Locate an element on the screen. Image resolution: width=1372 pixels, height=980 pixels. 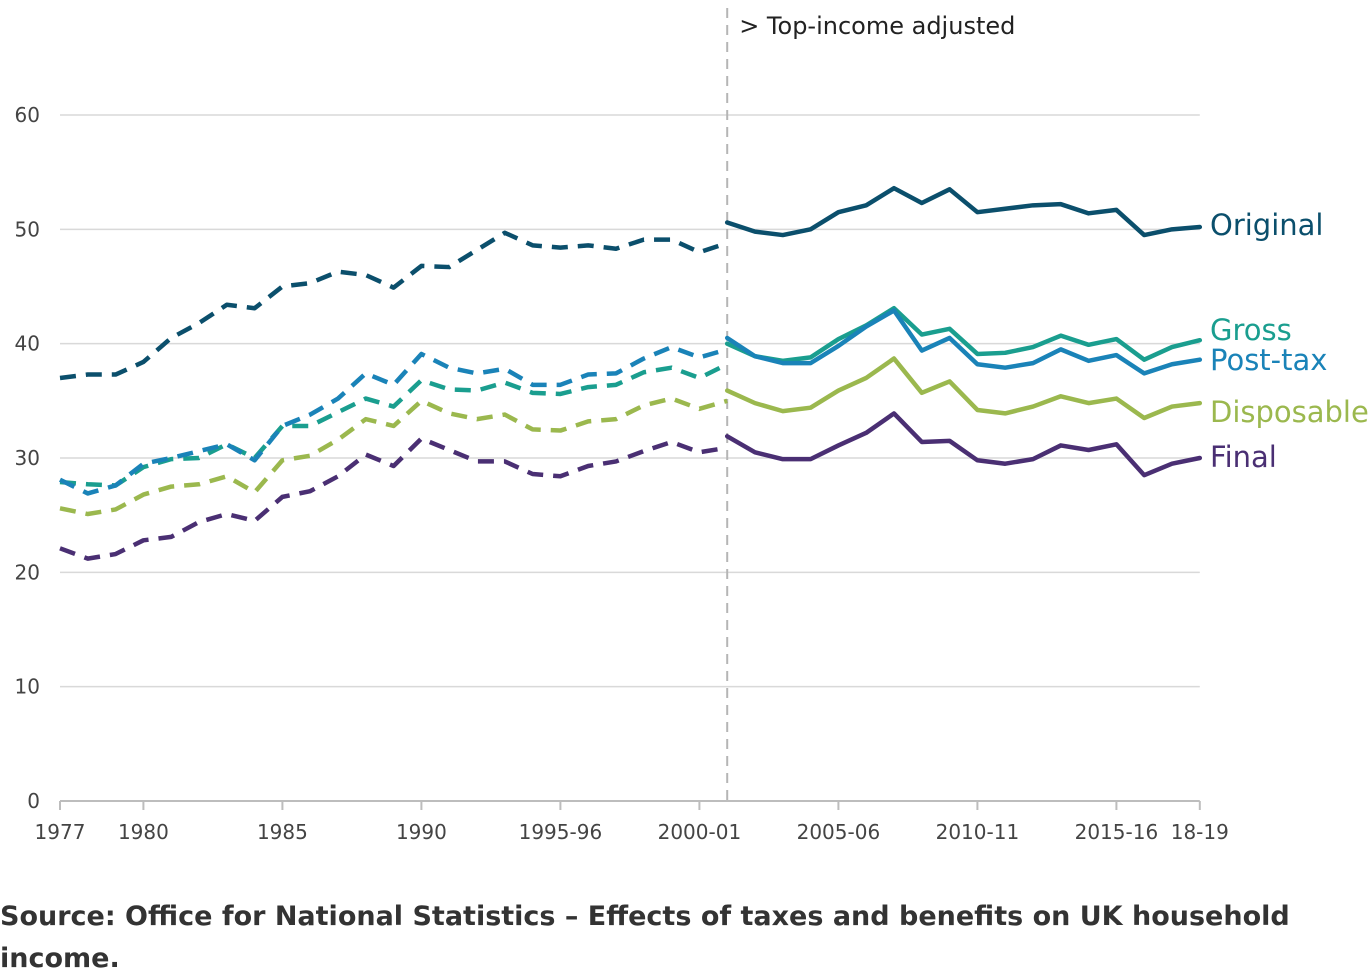
x-tick-label: 2005-06 is located at coordinates (839, 832).